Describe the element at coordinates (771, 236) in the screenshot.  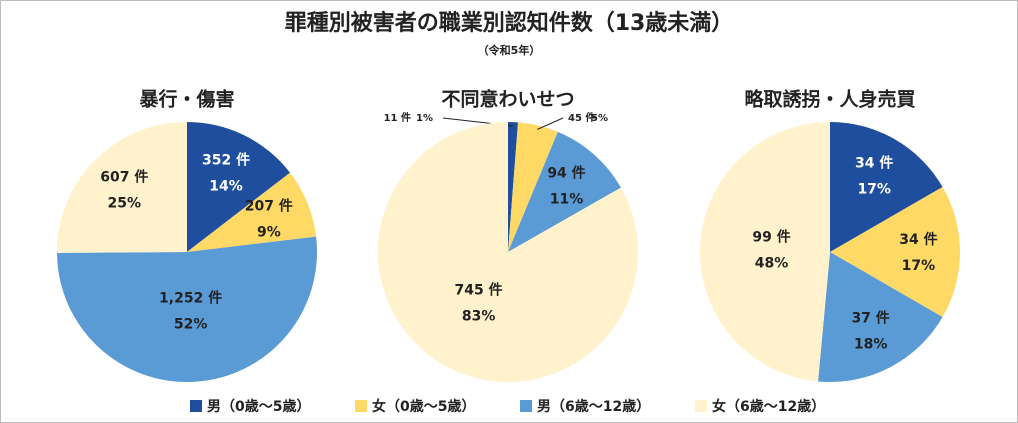
I see `value-label: 99 件` at that location.